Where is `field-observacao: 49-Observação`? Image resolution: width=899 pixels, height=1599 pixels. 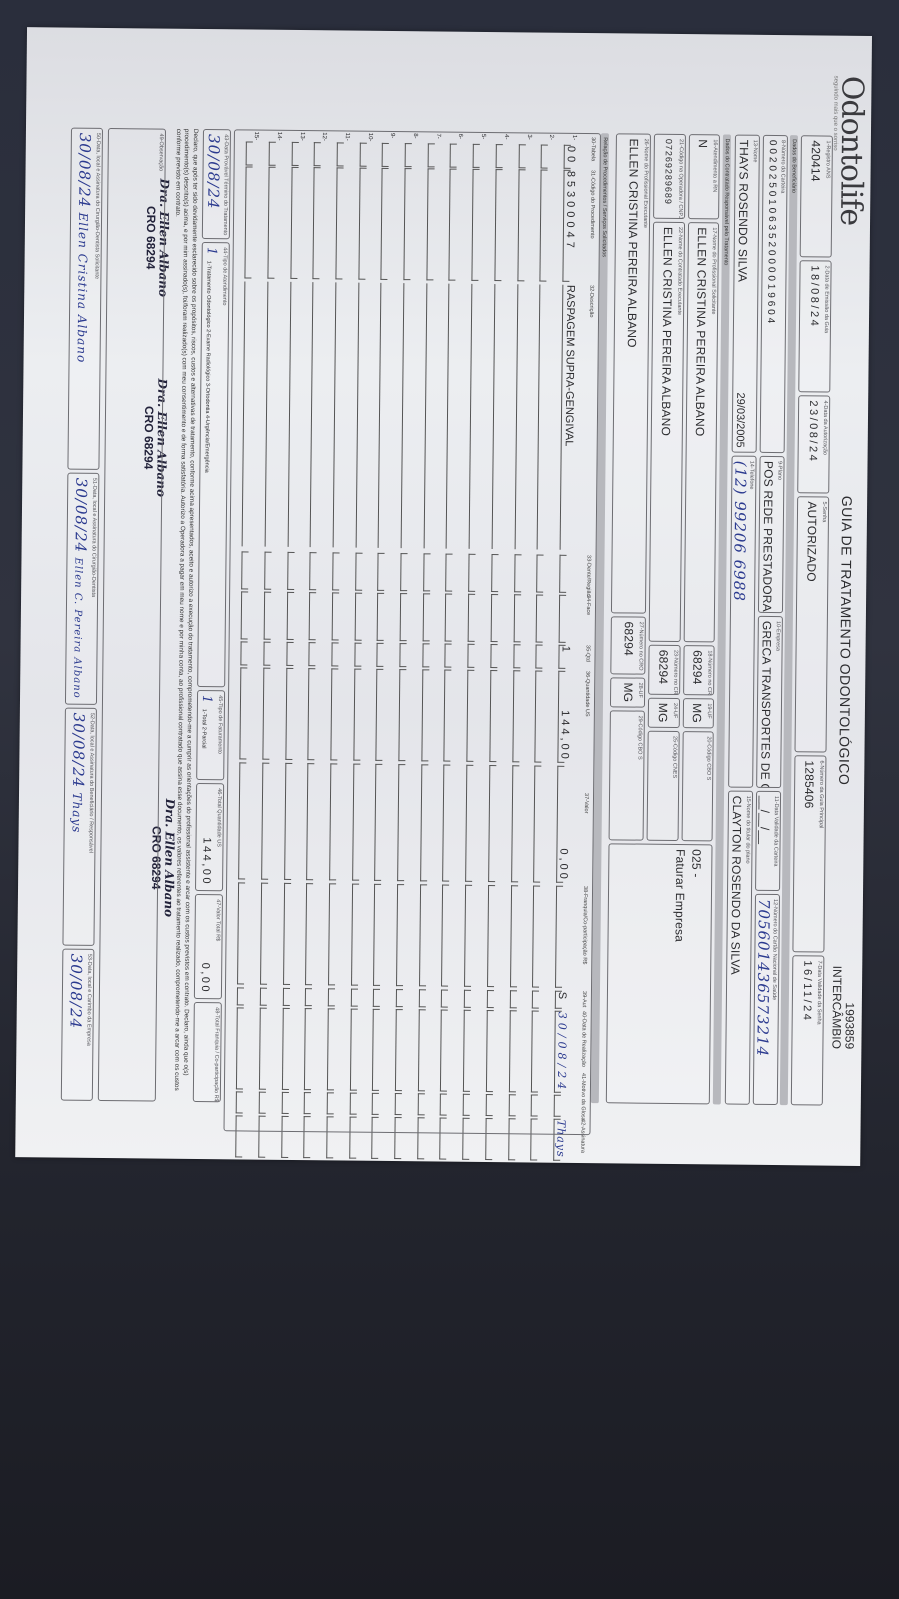 field-observacao: 49-Observação is located at coordinates (131, 615).